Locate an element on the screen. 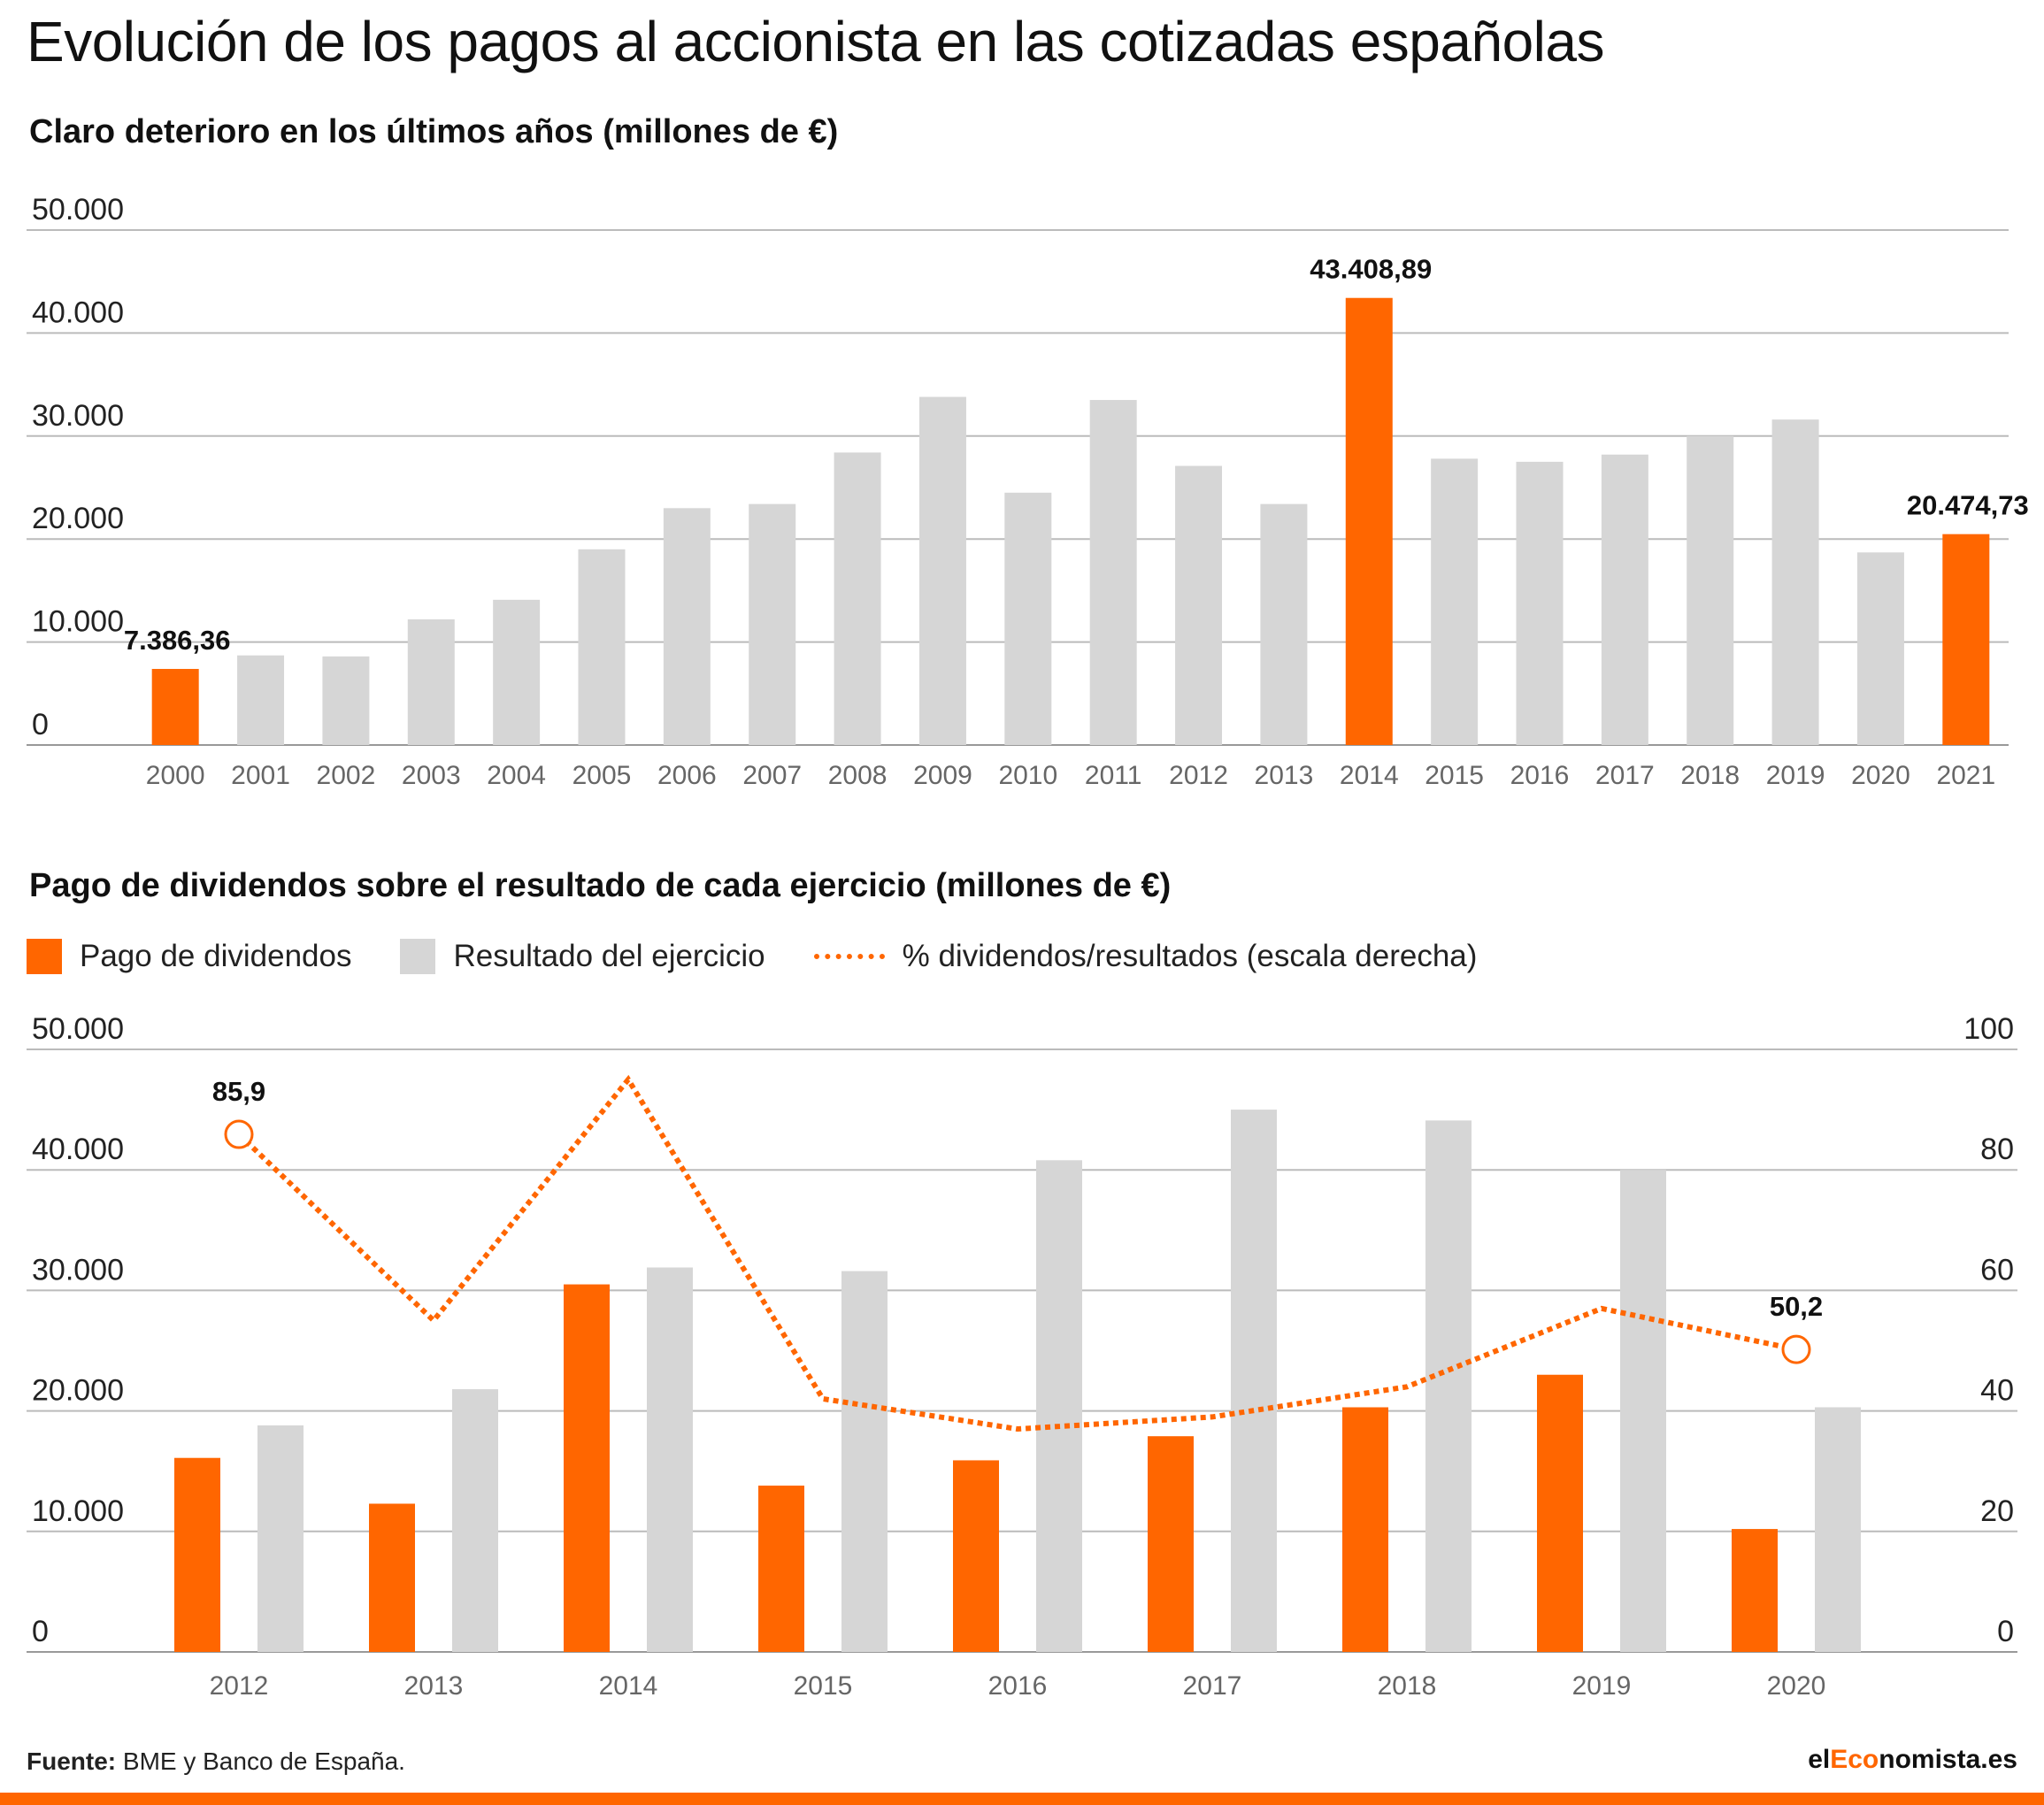 The height and width of the screenshot is (1805, 2044). source-text: BME y Banco de España. is located at coordinates (261, 1761).